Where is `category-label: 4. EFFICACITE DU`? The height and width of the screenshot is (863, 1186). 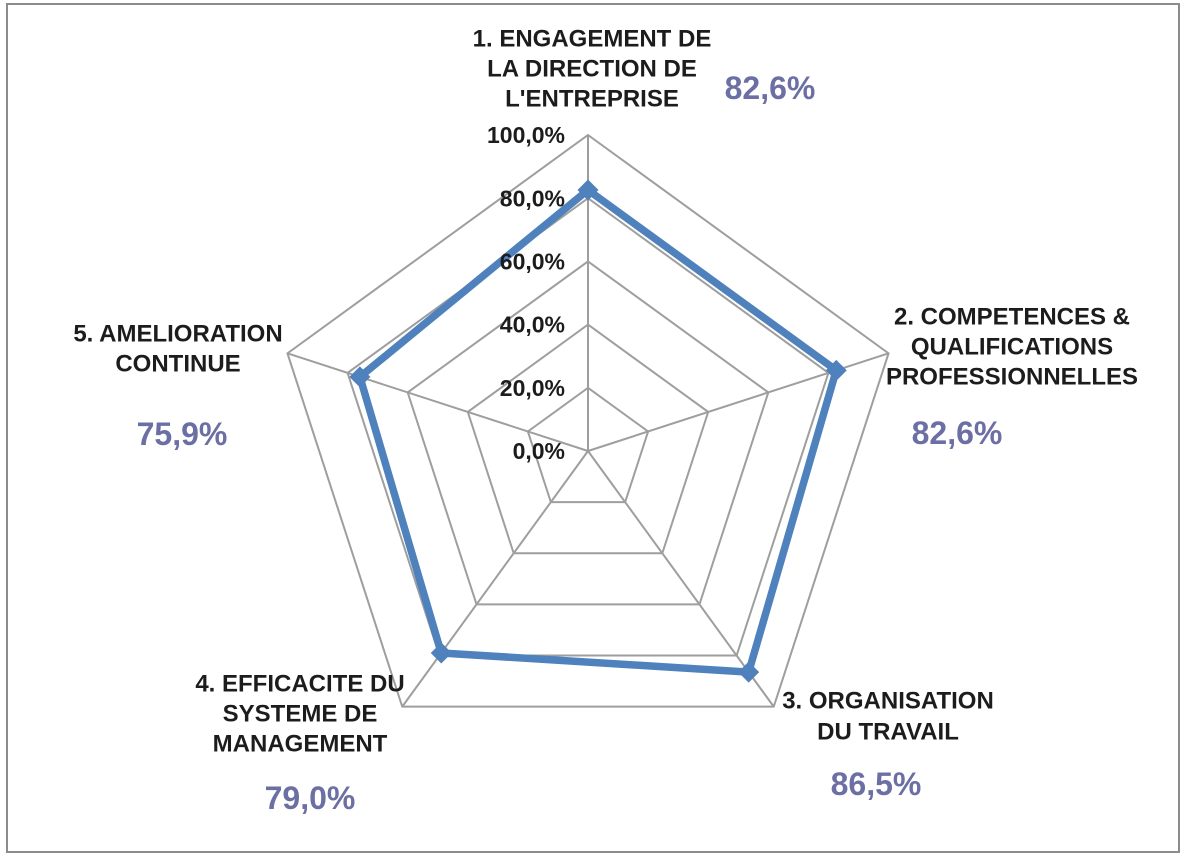 category-label: 4. EFFICACITE DU is located at coordinates (299, 683).